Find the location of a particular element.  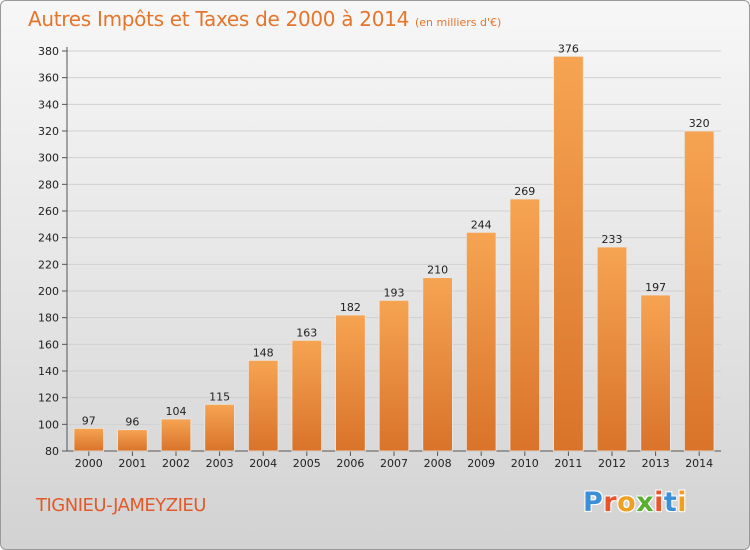

data-label-2002: 104 is located at coordinates (176, 411).